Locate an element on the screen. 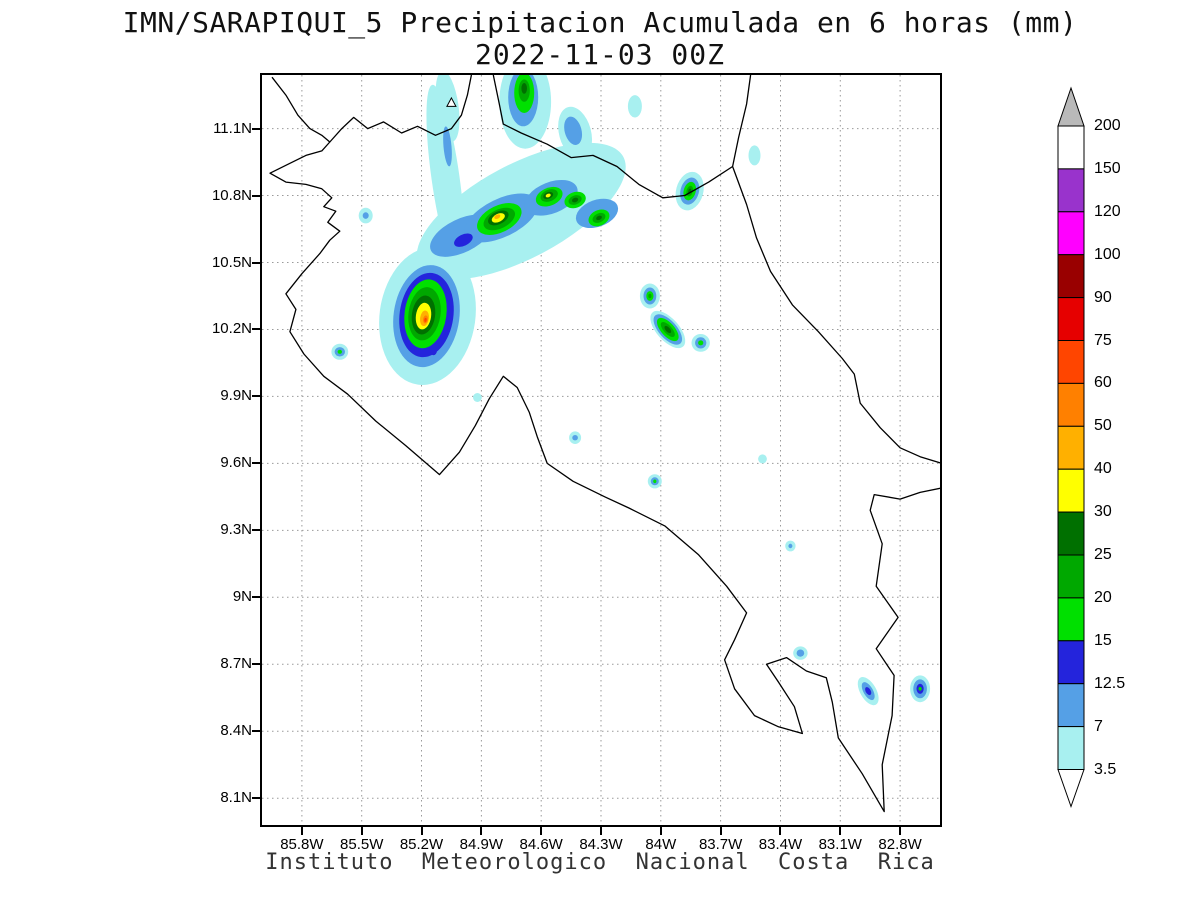  y-axis-tick-label: 8.1N is located at coordinates (236, 798).